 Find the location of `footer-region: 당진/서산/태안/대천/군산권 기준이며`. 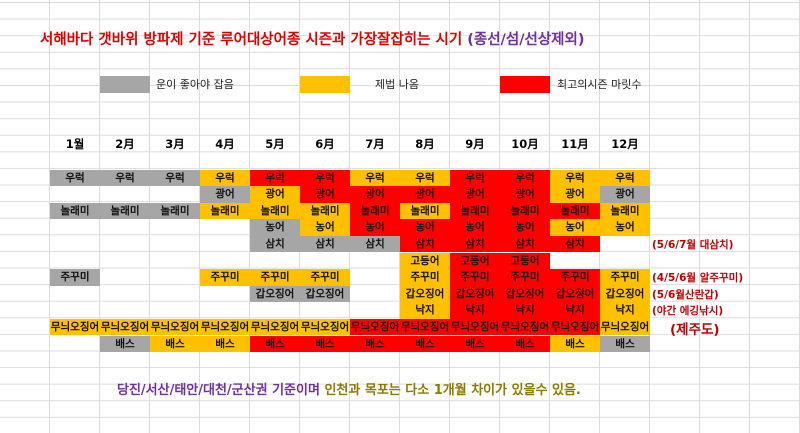

footer-region: 당진/서산/태안/대천/군산권 기준이며 is located at coordinates (218, 390).